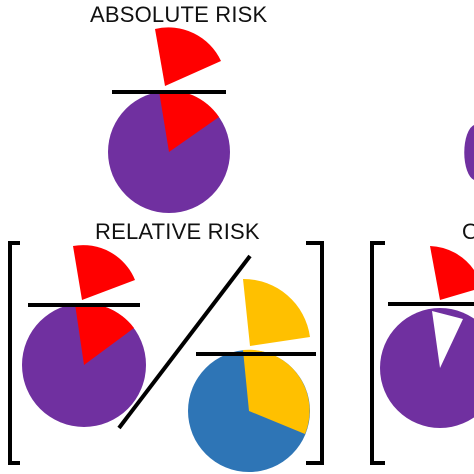  Describe the element at coordinates (189, 121) in the screenshot. I see `absolute-risk-slice` at that location.